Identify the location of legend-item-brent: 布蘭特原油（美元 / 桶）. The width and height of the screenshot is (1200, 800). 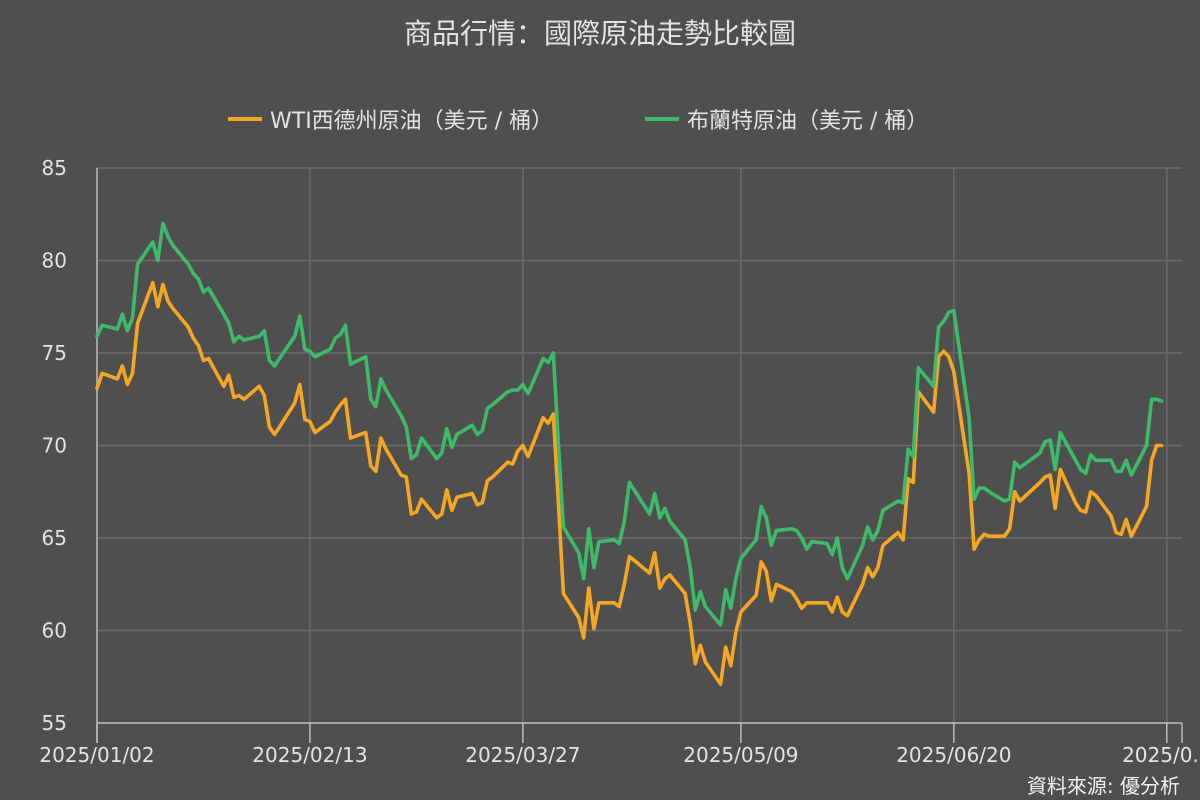
(786, 121).